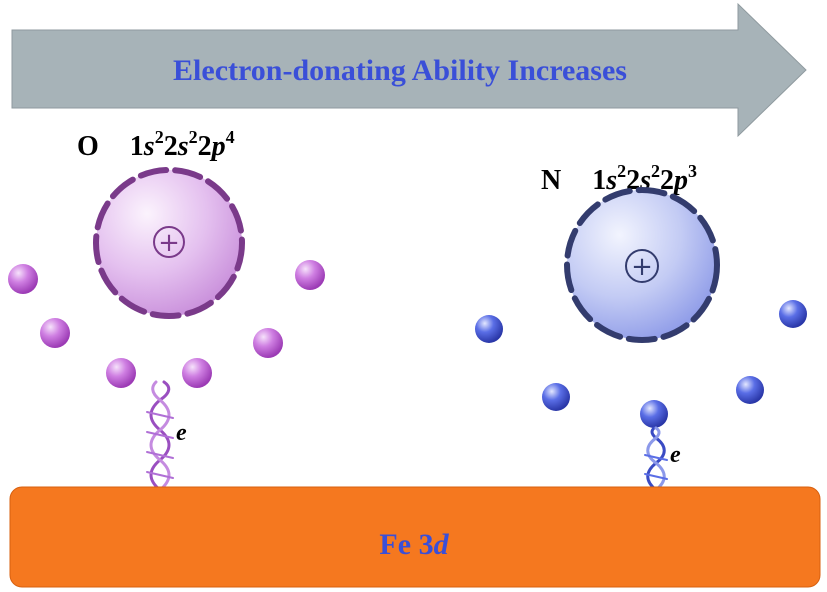 This screenshot has width=827, height=592. I want to click on nitrogen-nucleus, so click(642, 266).